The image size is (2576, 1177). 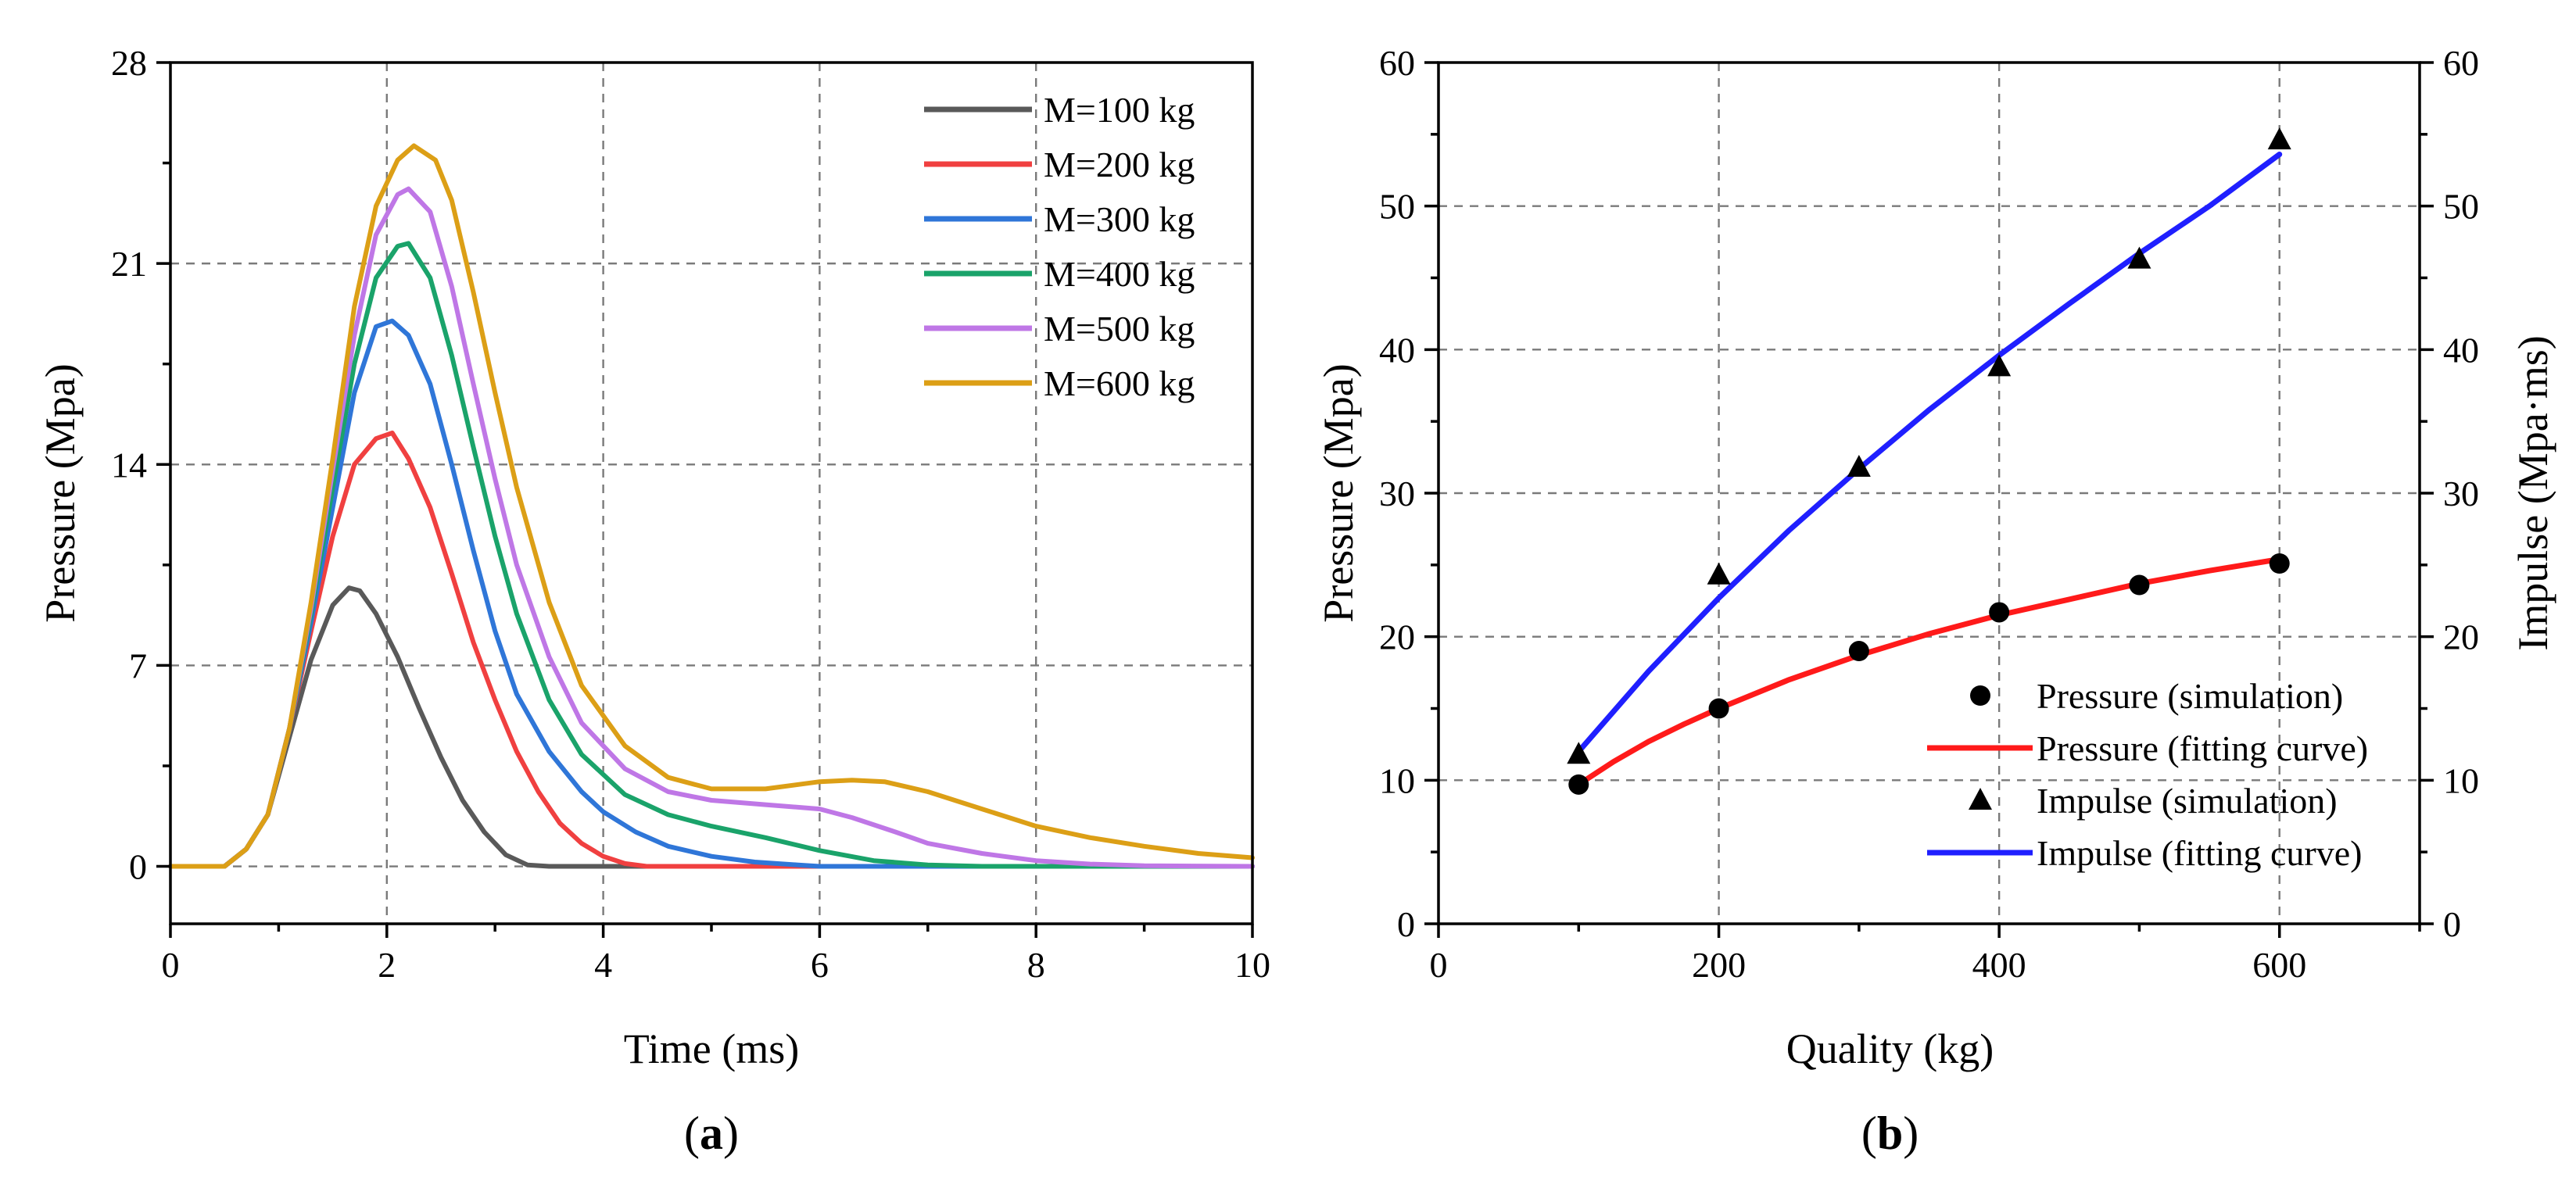 I want to click on y-tick-label: 14, so click(x=129, y=465).